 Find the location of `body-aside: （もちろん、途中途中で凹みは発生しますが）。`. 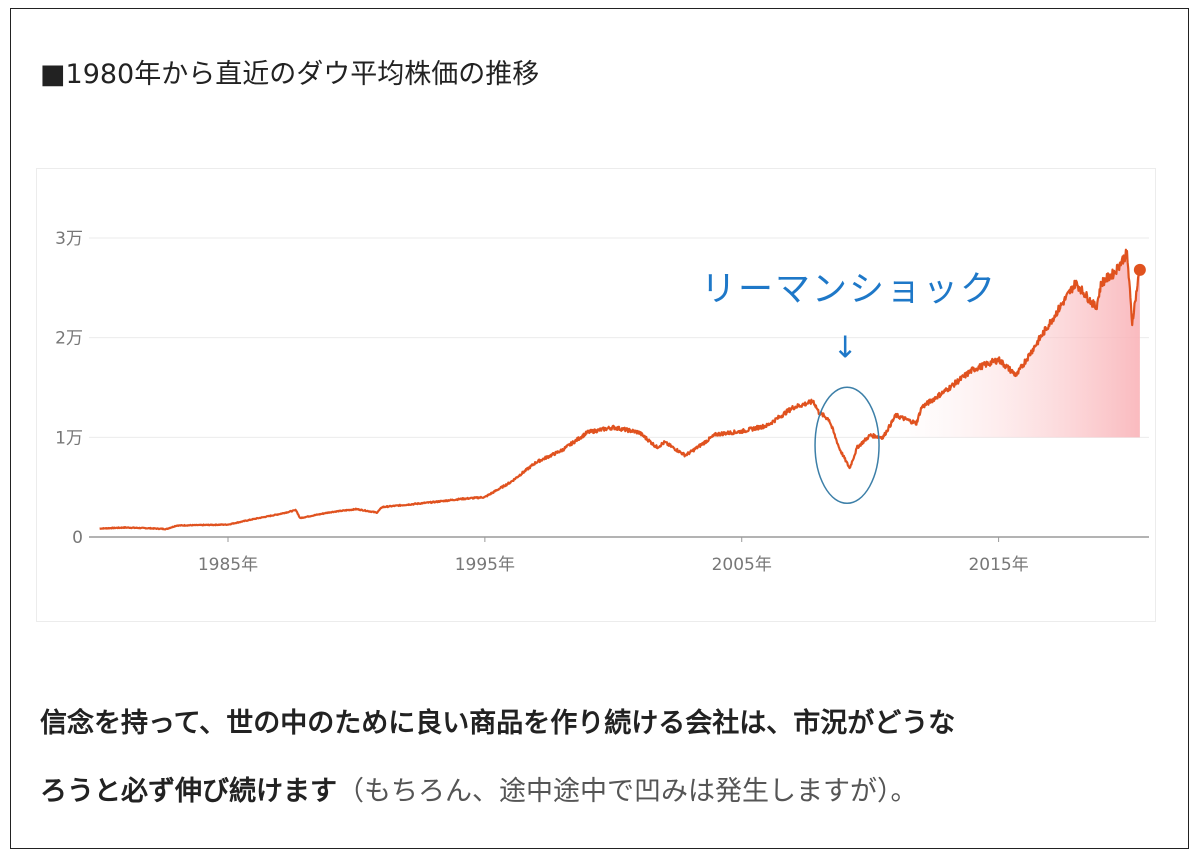

body-aside: （もちろん、途中途中で凹みは発生しますが）。 is located at coordinates (627, 791).